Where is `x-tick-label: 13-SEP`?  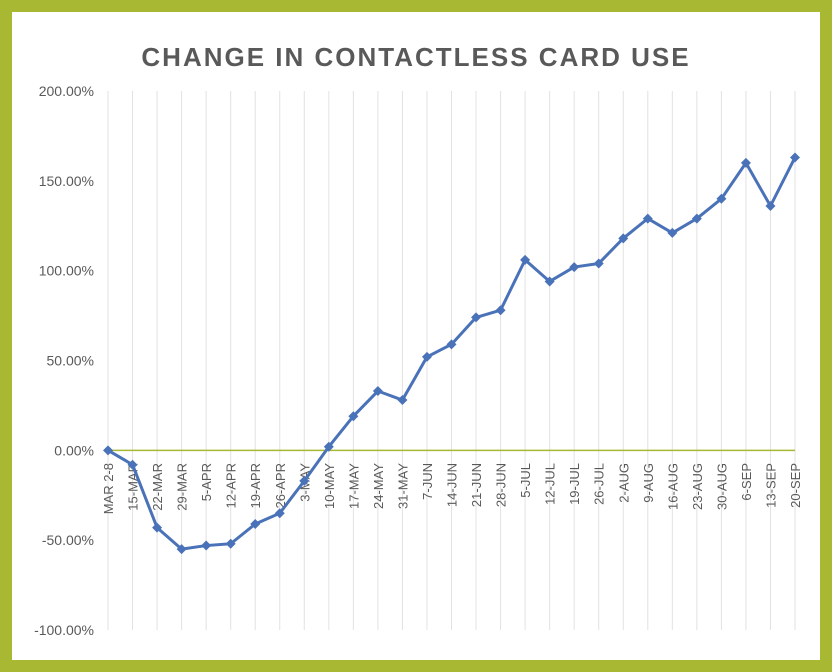
x-tick-label: 13-SEP is located at coordinates (770, 485).